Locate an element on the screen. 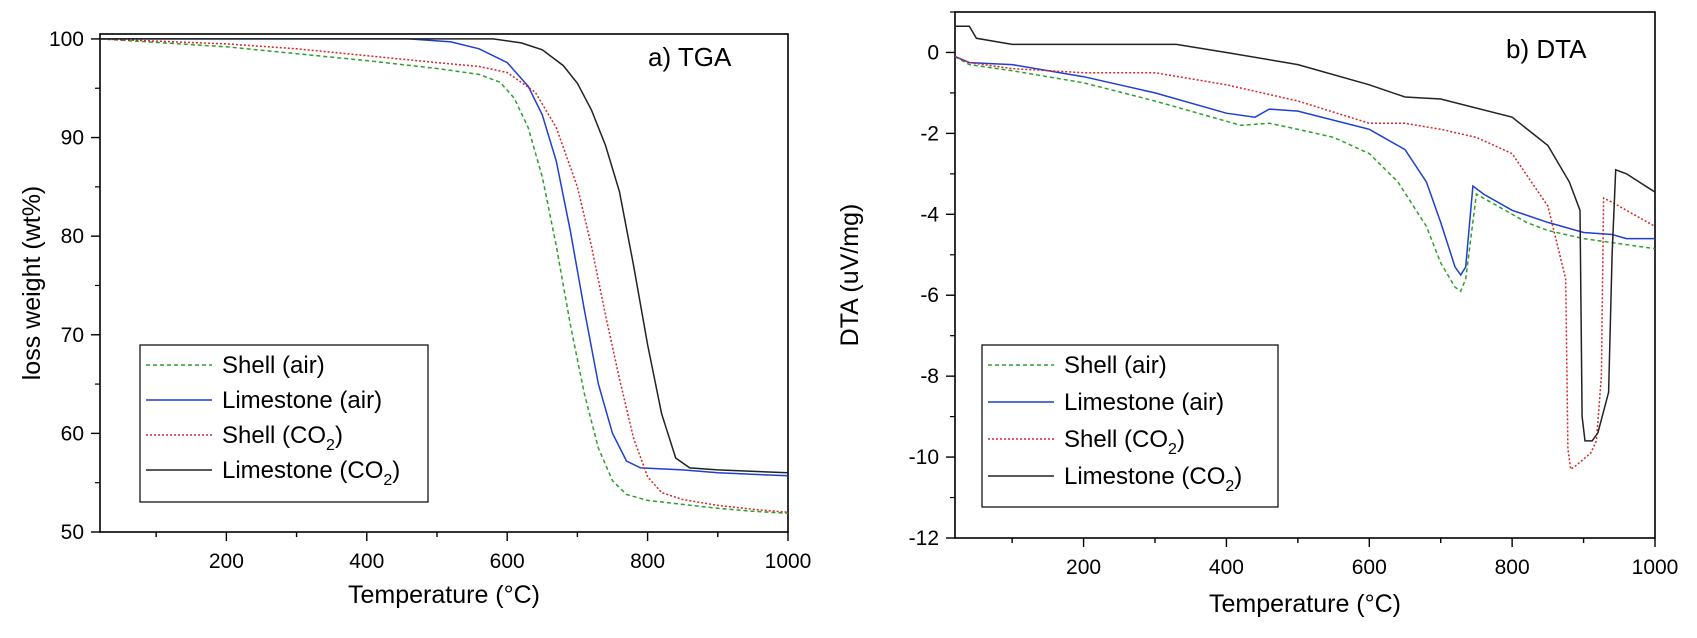 This screenshot has height=638, width=1697. y-axis-label: loss weight (wt%) is located at coordinates (32, 283).